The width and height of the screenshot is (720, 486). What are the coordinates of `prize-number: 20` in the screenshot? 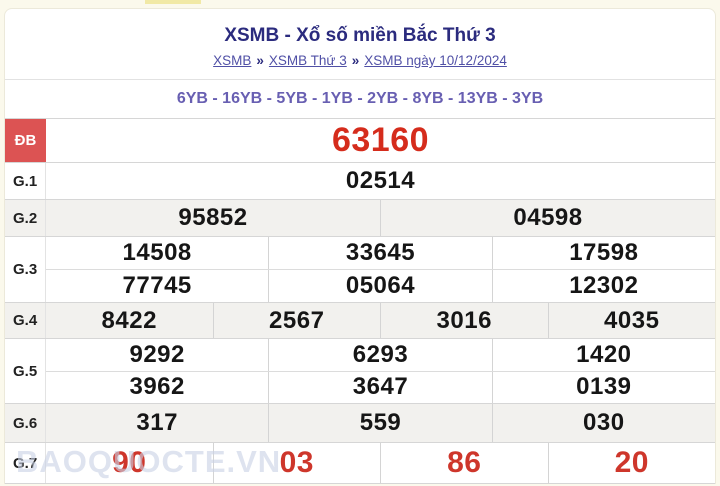 It's located at (631, 463).